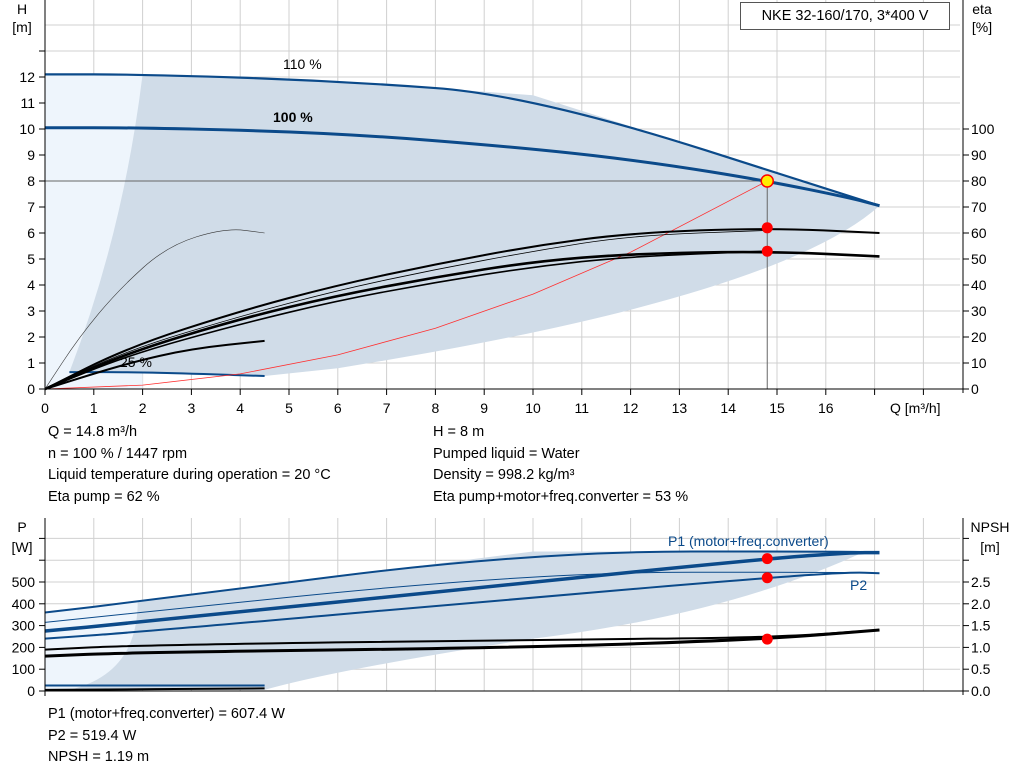  I want to click on y2-tick-label: 50, so click(979, 259).